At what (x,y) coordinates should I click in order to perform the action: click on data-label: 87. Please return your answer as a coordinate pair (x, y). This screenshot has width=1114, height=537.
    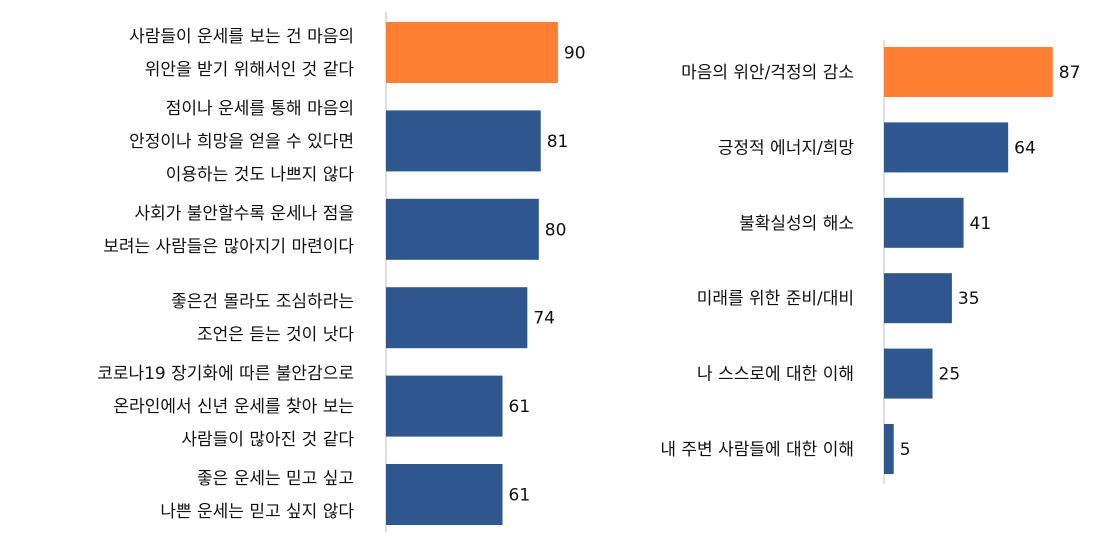
    Looking at the image, I should click on (1070, 73).